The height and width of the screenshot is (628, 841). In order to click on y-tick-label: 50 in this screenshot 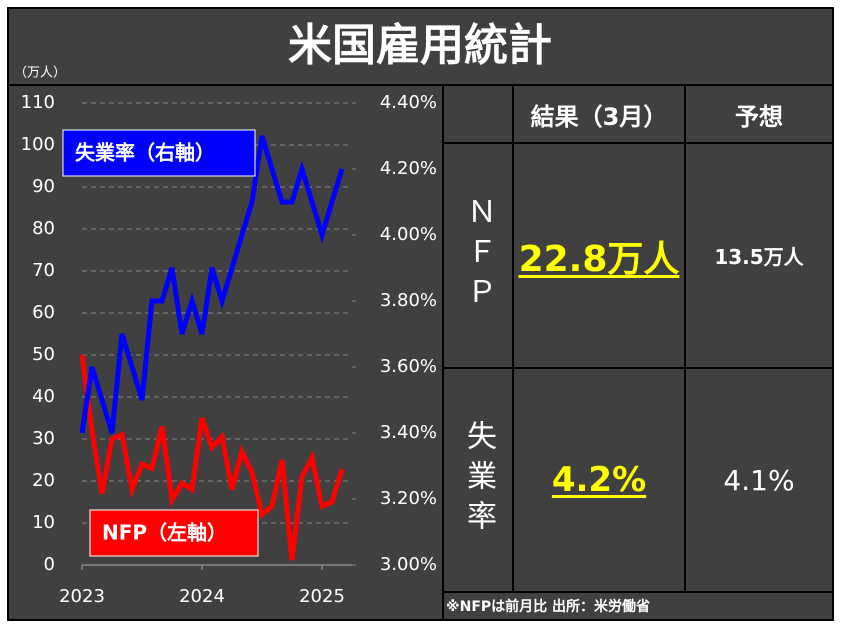, I will do `click(43, 354)`.